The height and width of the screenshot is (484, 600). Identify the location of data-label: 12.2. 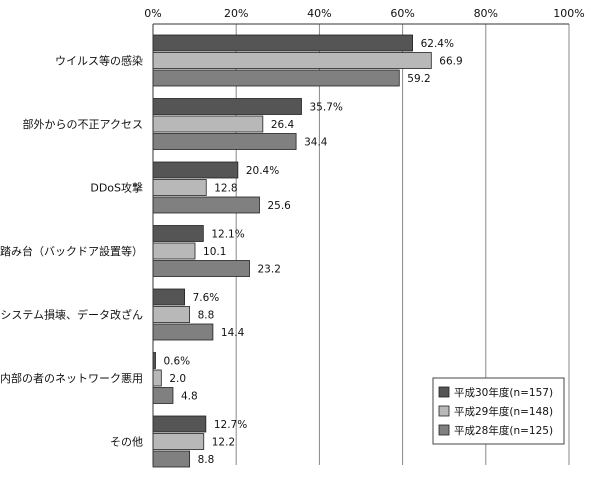
(223, 443).